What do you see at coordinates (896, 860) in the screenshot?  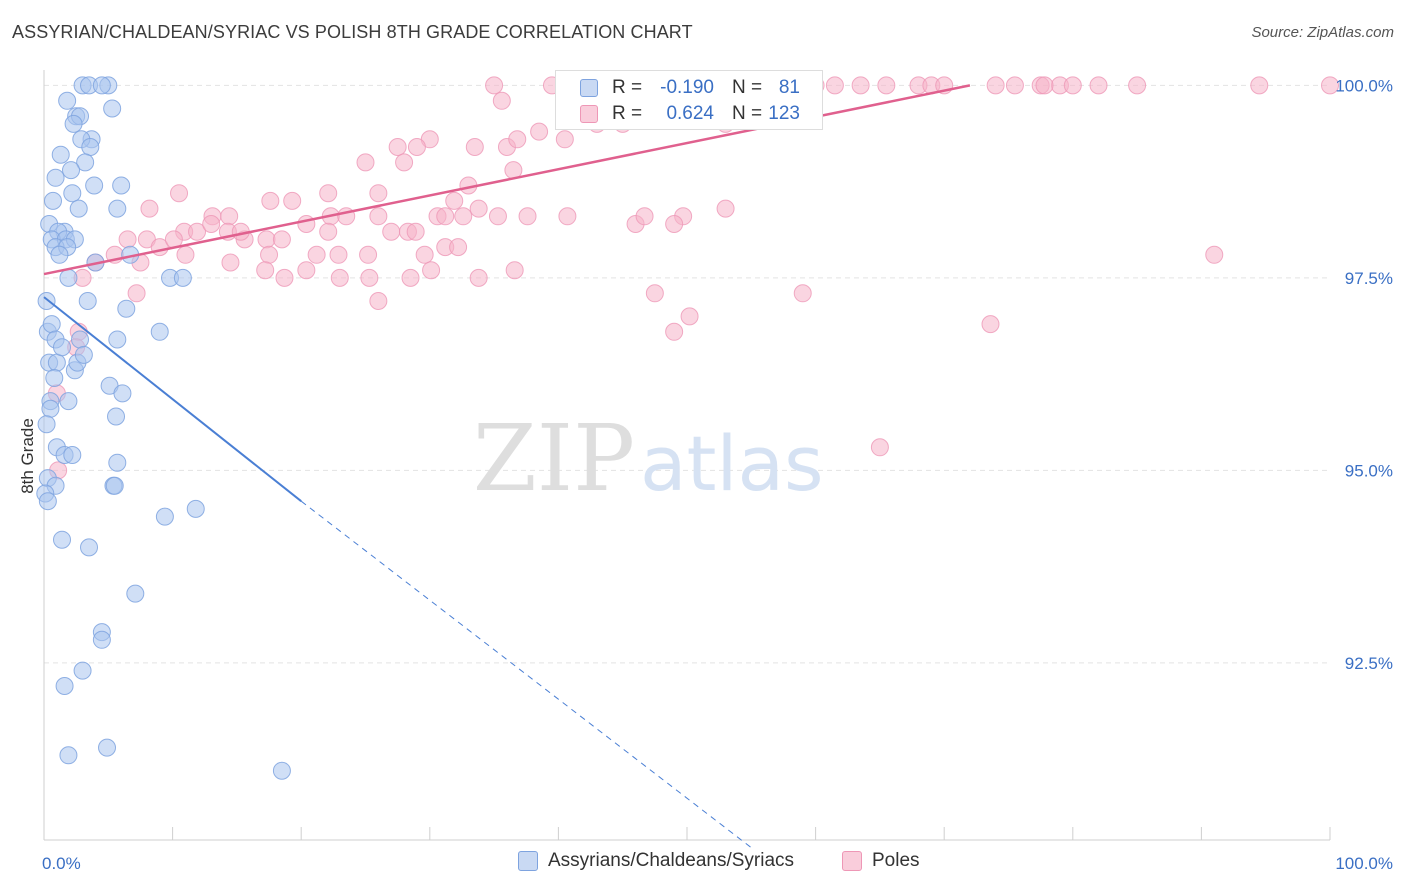 I see `legend-label-poles: Poles` at bounding box center [896, 860].